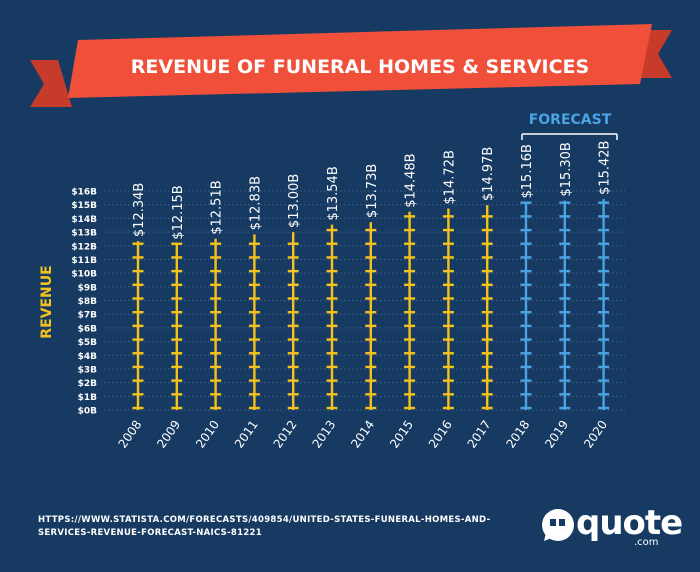 This screenshot has height=572, width=700. Describe the element at coordinates (88, 343) in the screenshot. I see `y-tick-label: $5B` at that location.